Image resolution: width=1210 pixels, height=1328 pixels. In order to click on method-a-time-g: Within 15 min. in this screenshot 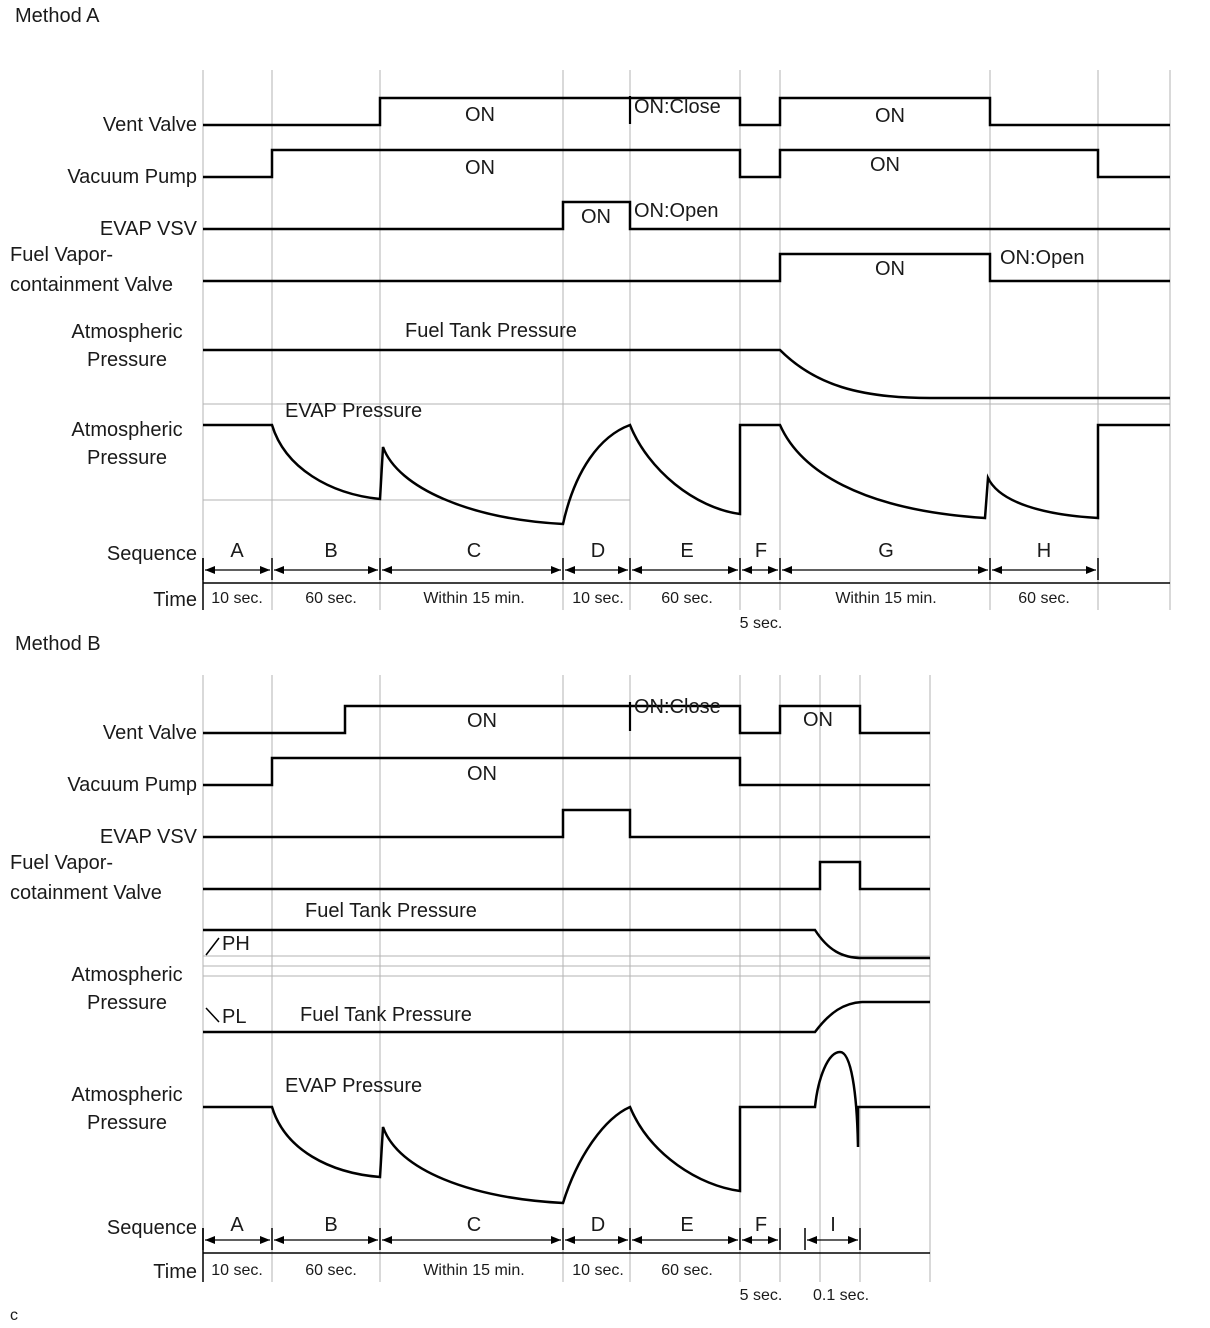, I will do `click(885, 598)`.